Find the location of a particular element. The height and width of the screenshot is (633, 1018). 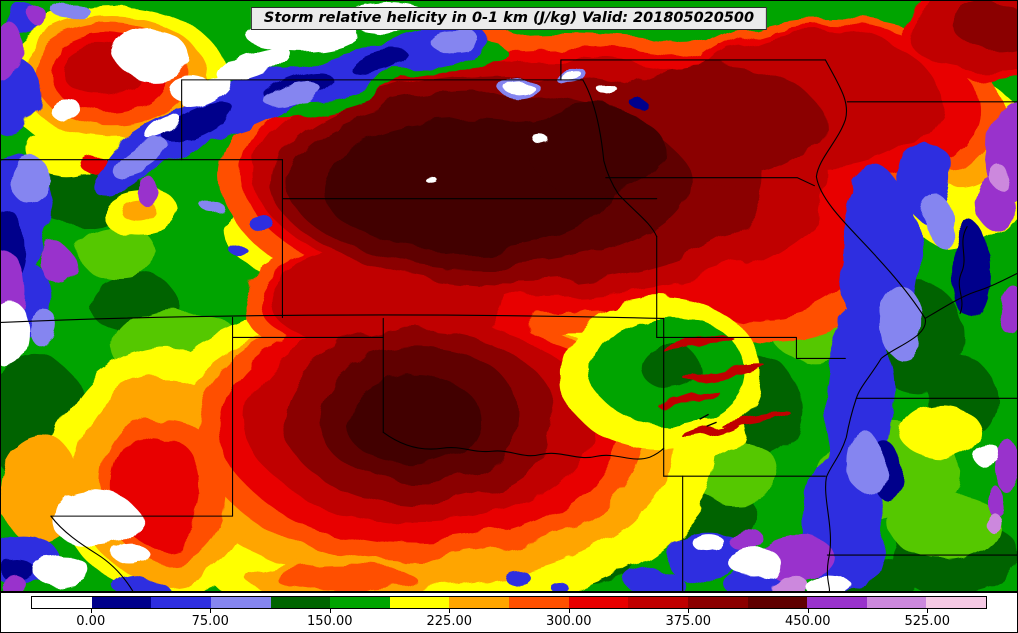

colorbar-strip is located at coordinates (509, 602).